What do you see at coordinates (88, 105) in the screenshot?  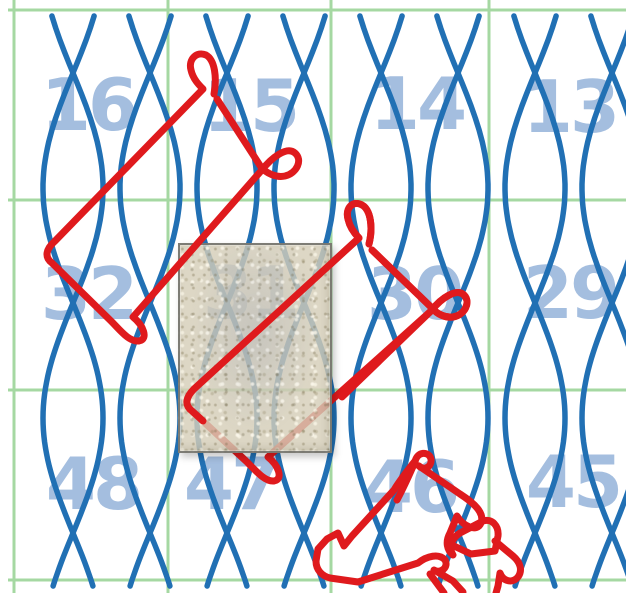 I see `cell-number: 16` at bounding box center [88, 105].